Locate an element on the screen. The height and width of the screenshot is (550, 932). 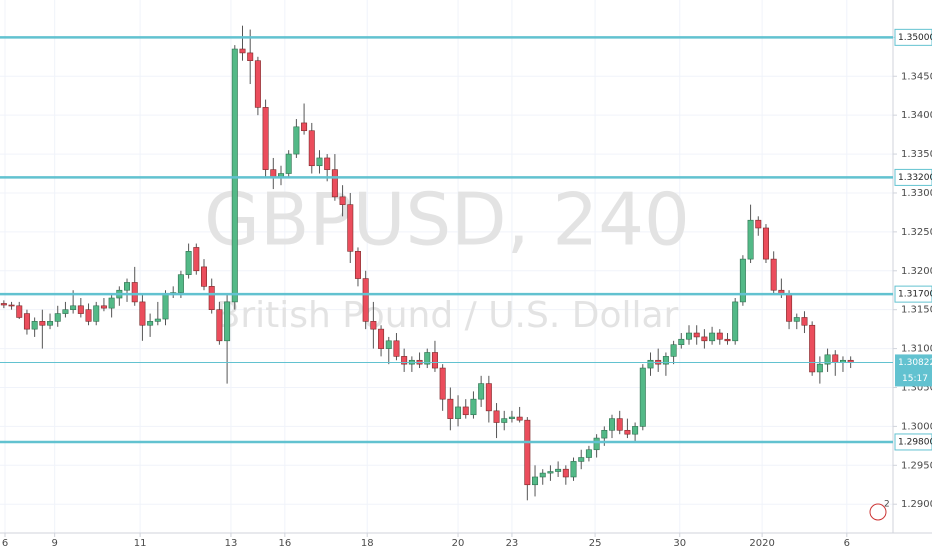
y-tick-label: 1.30000 is located at coordinates (916, 426).